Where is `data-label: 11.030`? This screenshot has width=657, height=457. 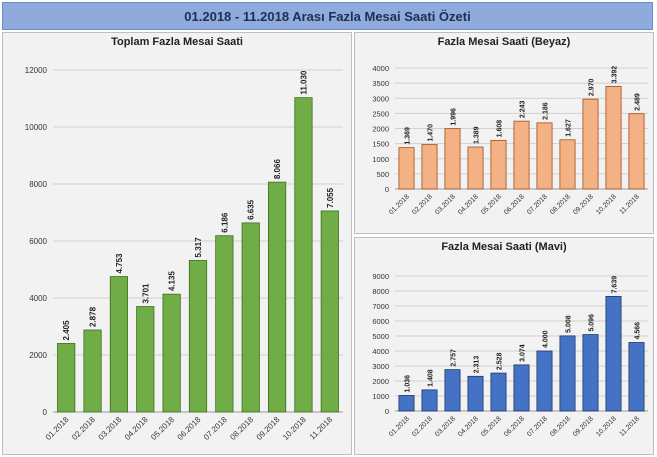
data-label: 11.030 is located at coordinates (303, 82).